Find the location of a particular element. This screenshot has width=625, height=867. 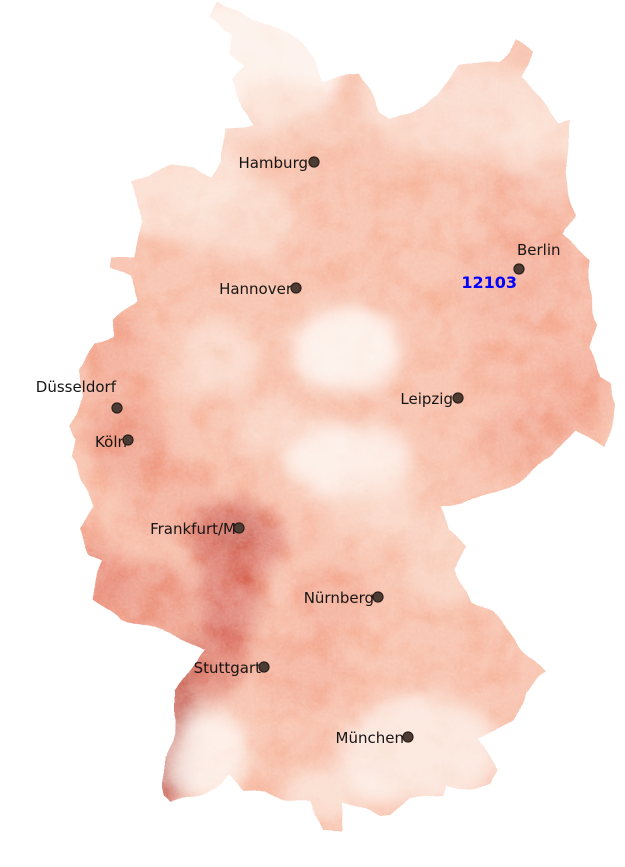

city-dot-düsseldorf is located at coordinates (117, 408).